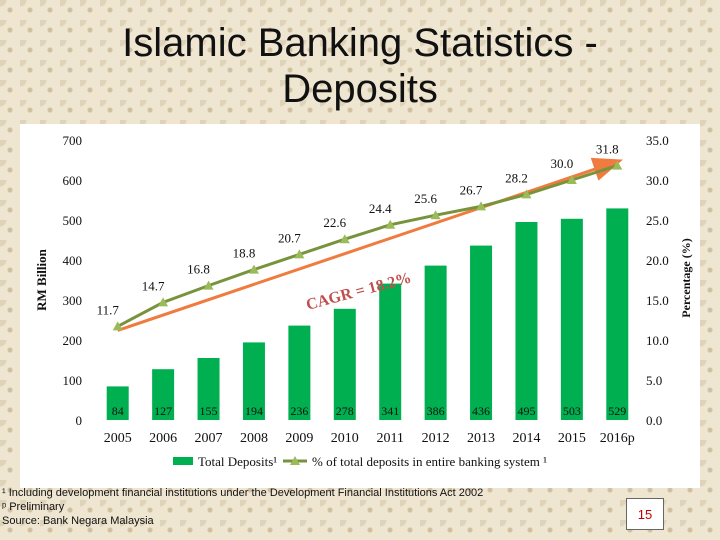  I want to click on line-value-label: 22.6, so click(334, 222).